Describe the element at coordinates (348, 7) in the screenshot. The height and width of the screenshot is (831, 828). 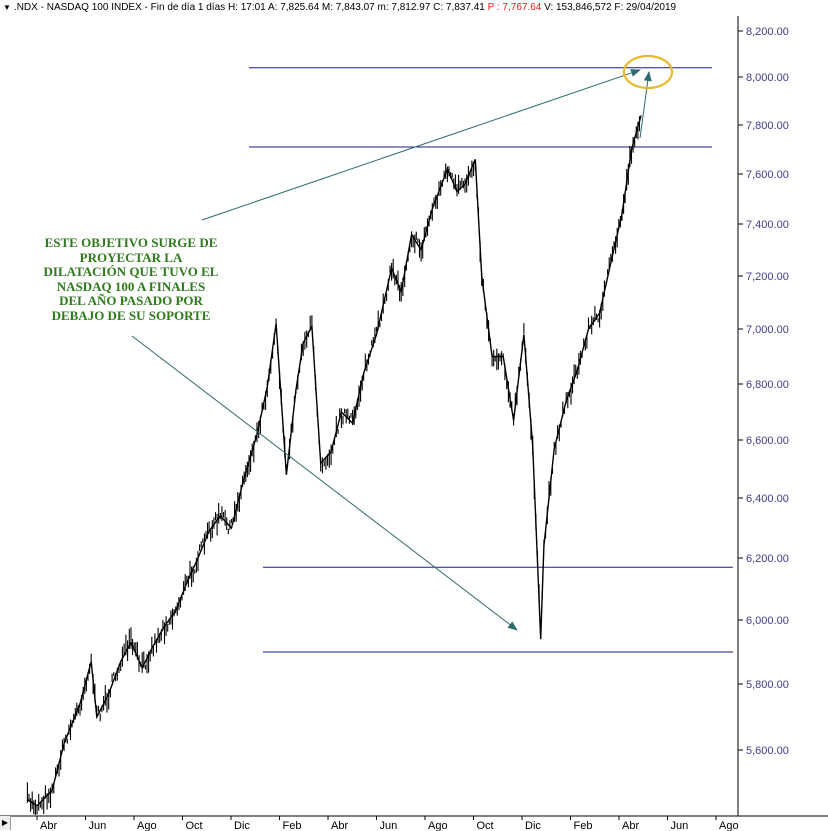
I see `high-value: M: 7,843.07` at that location.